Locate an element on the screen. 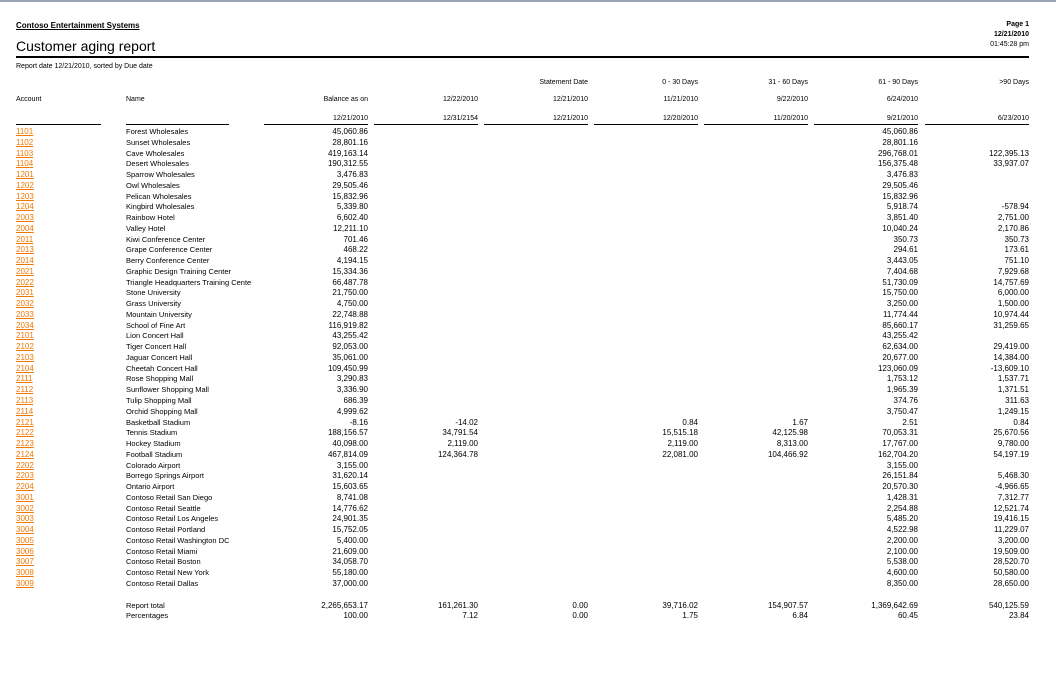 Image resolution: width=1056 pixels, height=676 pixels. account-link: 3004 is located at coordinates (25, 530).